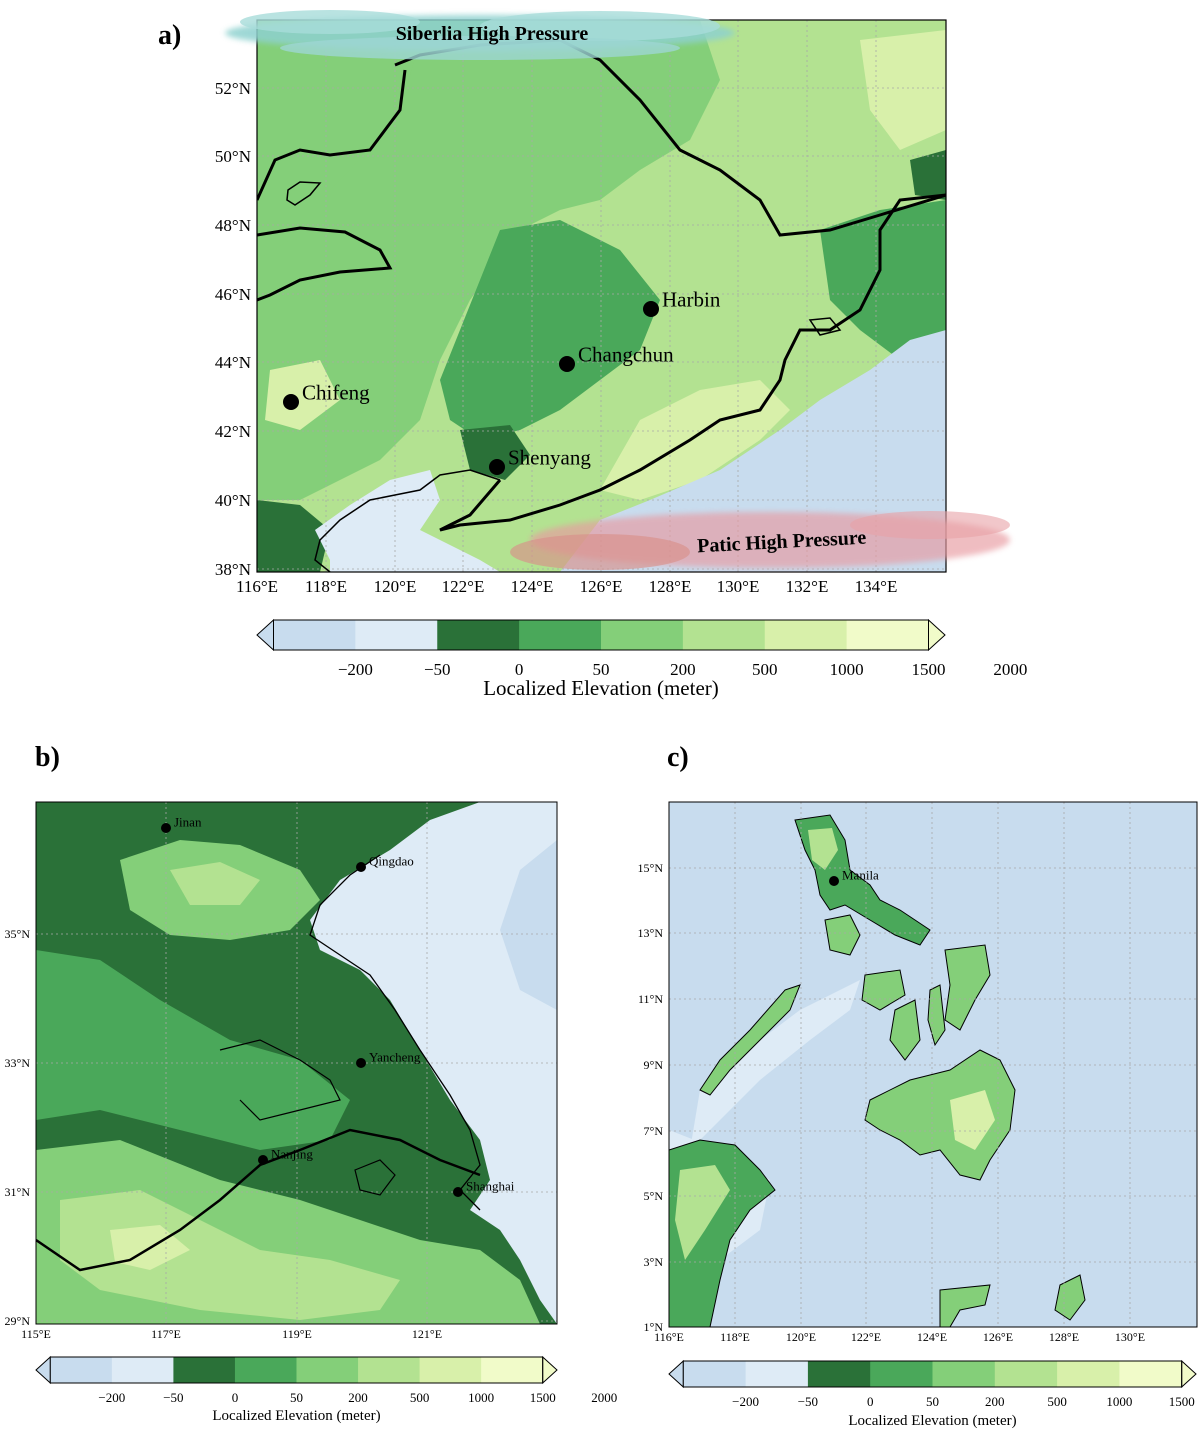 The height and width of the screenshot is (1431, 1200). What do you see at coordinates (233, 362) in the screenshot?
I see `lat-tick-label: 44°N` at bounding box center [233, 362].